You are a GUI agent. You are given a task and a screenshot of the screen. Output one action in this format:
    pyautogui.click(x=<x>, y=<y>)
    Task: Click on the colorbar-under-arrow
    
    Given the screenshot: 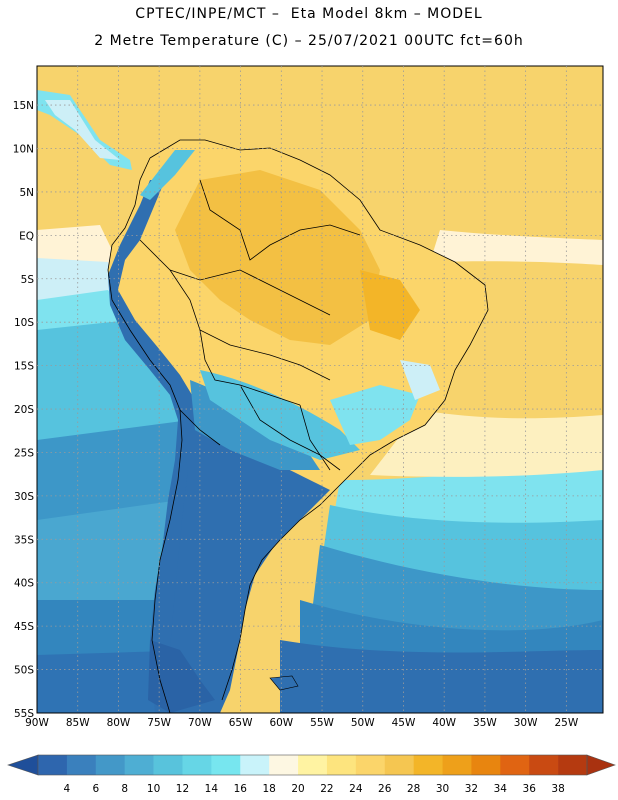 What is the action you would take?
    pyautogui.click(x=23, y=765)
    